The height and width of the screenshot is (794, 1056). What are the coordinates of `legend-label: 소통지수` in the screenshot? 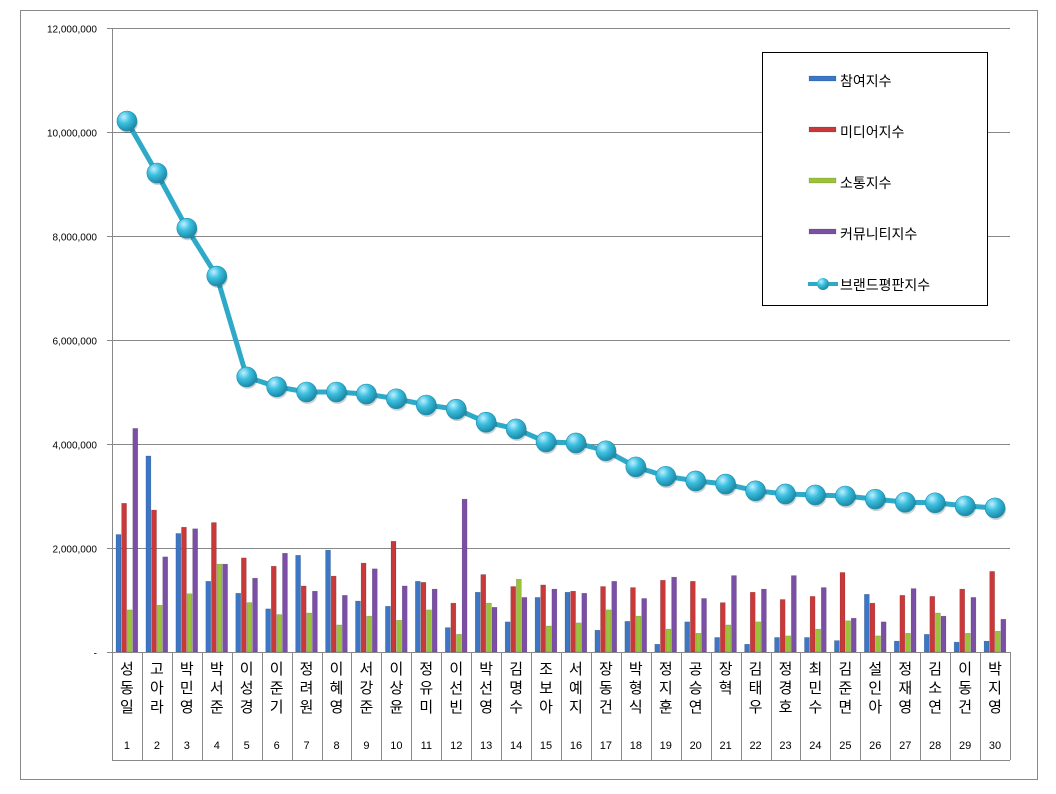 It's located at (866, 183).